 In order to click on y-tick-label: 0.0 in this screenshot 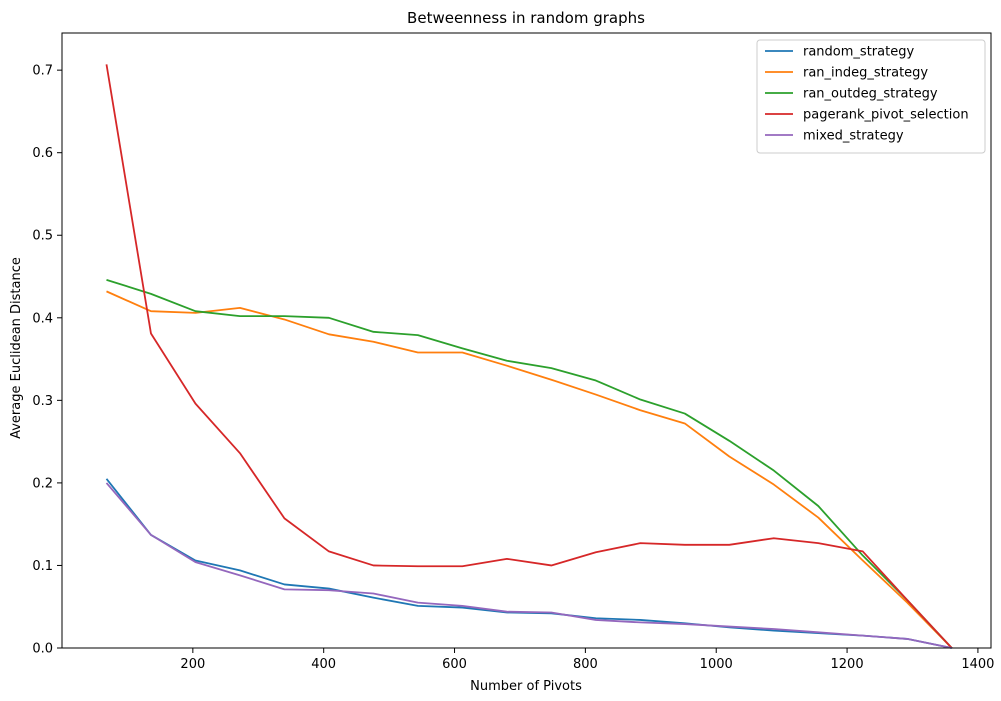, I will do `click(42, 649)`.